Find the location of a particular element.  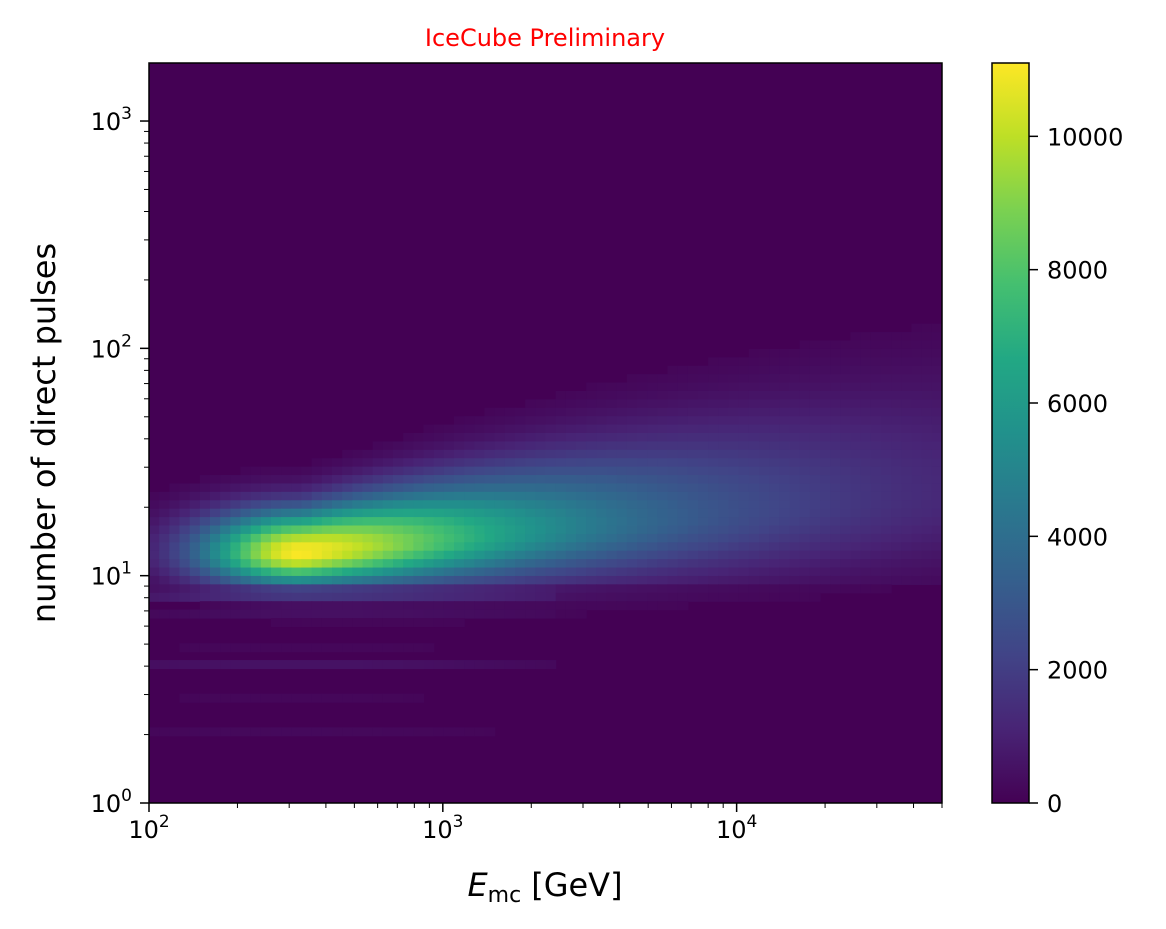

y-tick-label: 100 is located at coordinates (111, 802).